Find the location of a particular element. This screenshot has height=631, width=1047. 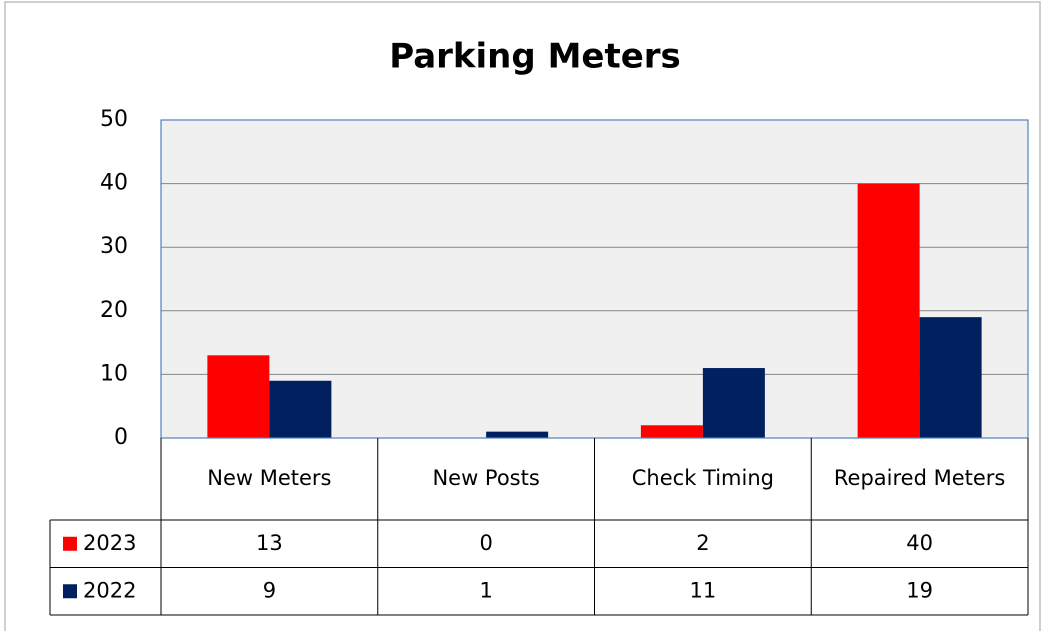

category-label: Repaired Meters is located at coordinates (919, 478).